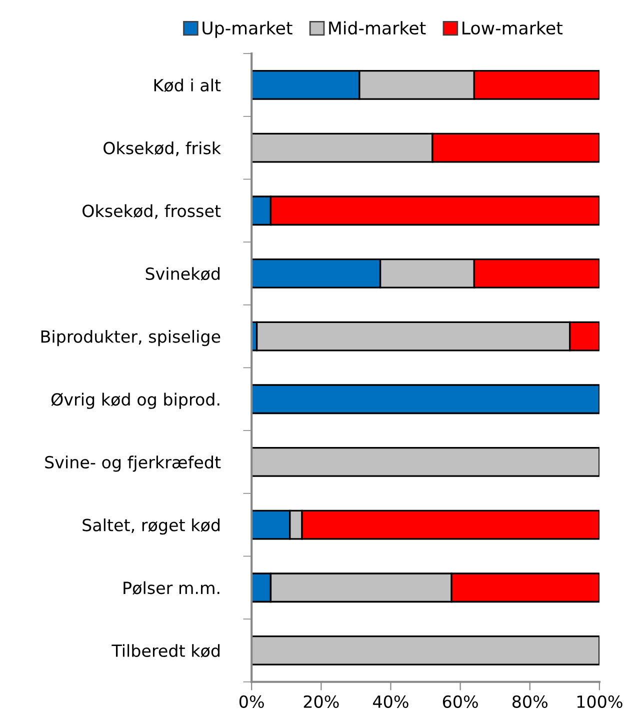  I want to click on x-tick-label: 40%, so click(390, 701).